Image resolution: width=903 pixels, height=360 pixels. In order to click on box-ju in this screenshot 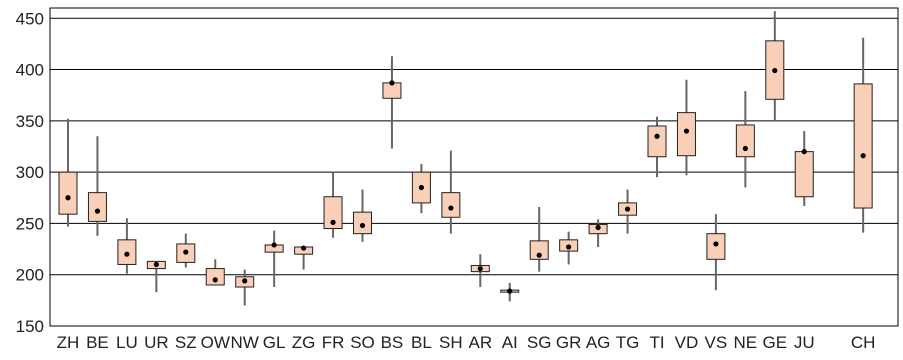, I will do `click(804, 168)`.